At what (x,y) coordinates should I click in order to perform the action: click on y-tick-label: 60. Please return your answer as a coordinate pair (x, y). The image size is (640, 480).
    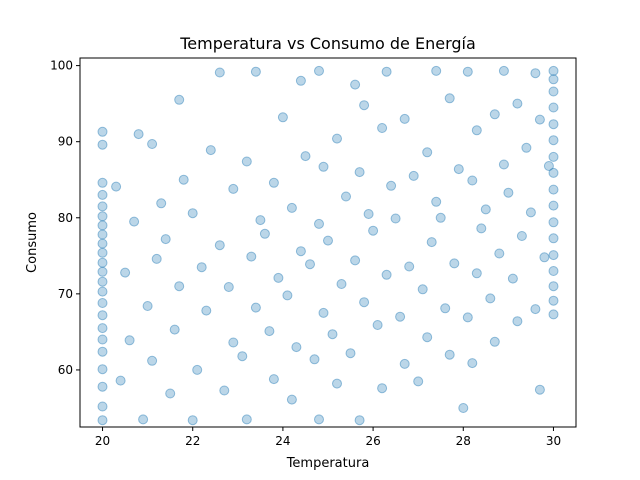
    Looking at the image, I should click on (65, 370).